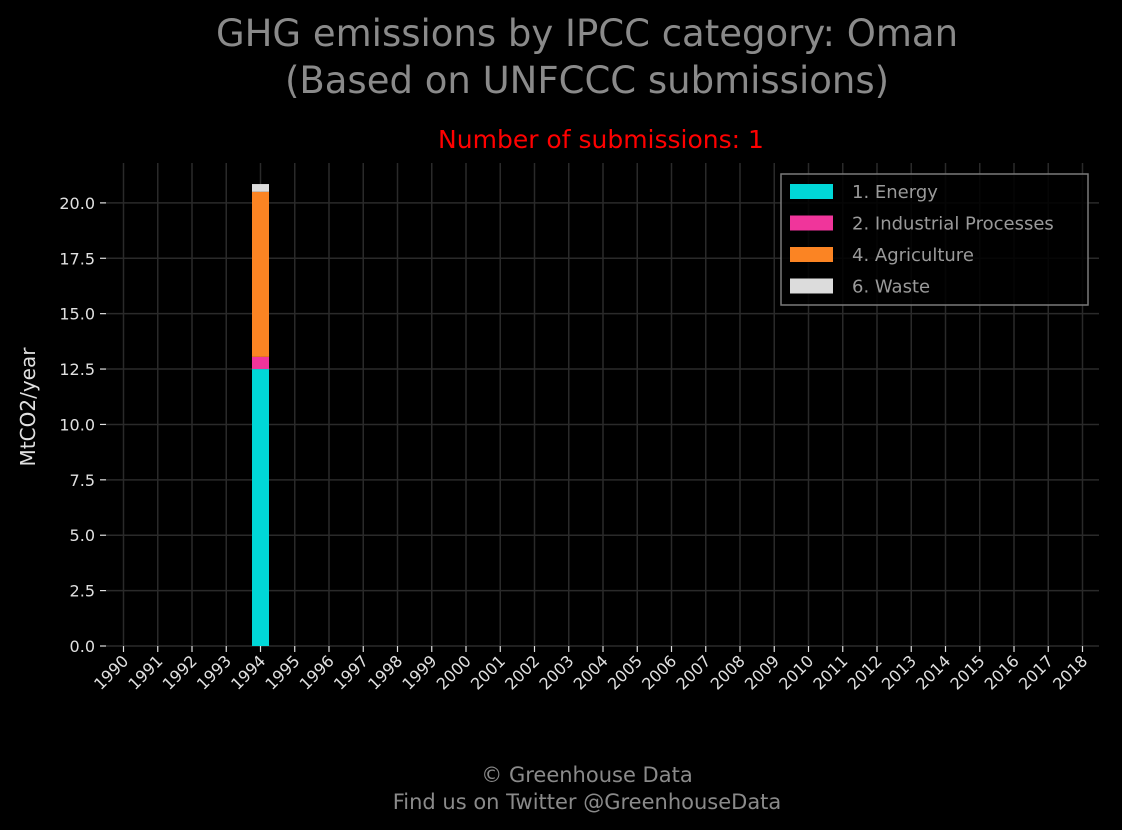 The image size is (1122, 830). What do you see at coordinates (385, 672) in the screenshot?
I see `x-tick-label: 1998` at bounding box center [385, 672].